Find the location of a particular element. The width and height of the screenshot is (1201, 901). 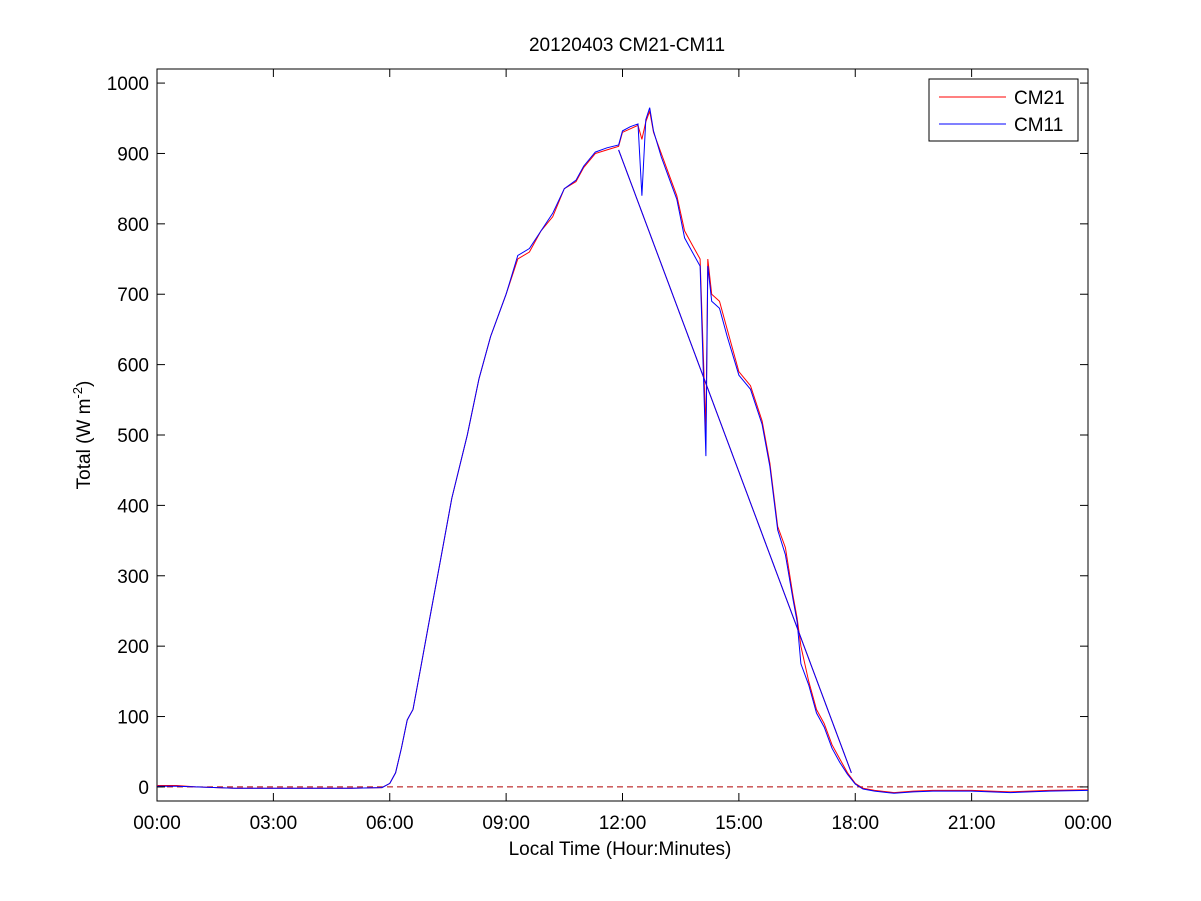

legend: CM21 CM11 is located at coordinates (1003, 110).